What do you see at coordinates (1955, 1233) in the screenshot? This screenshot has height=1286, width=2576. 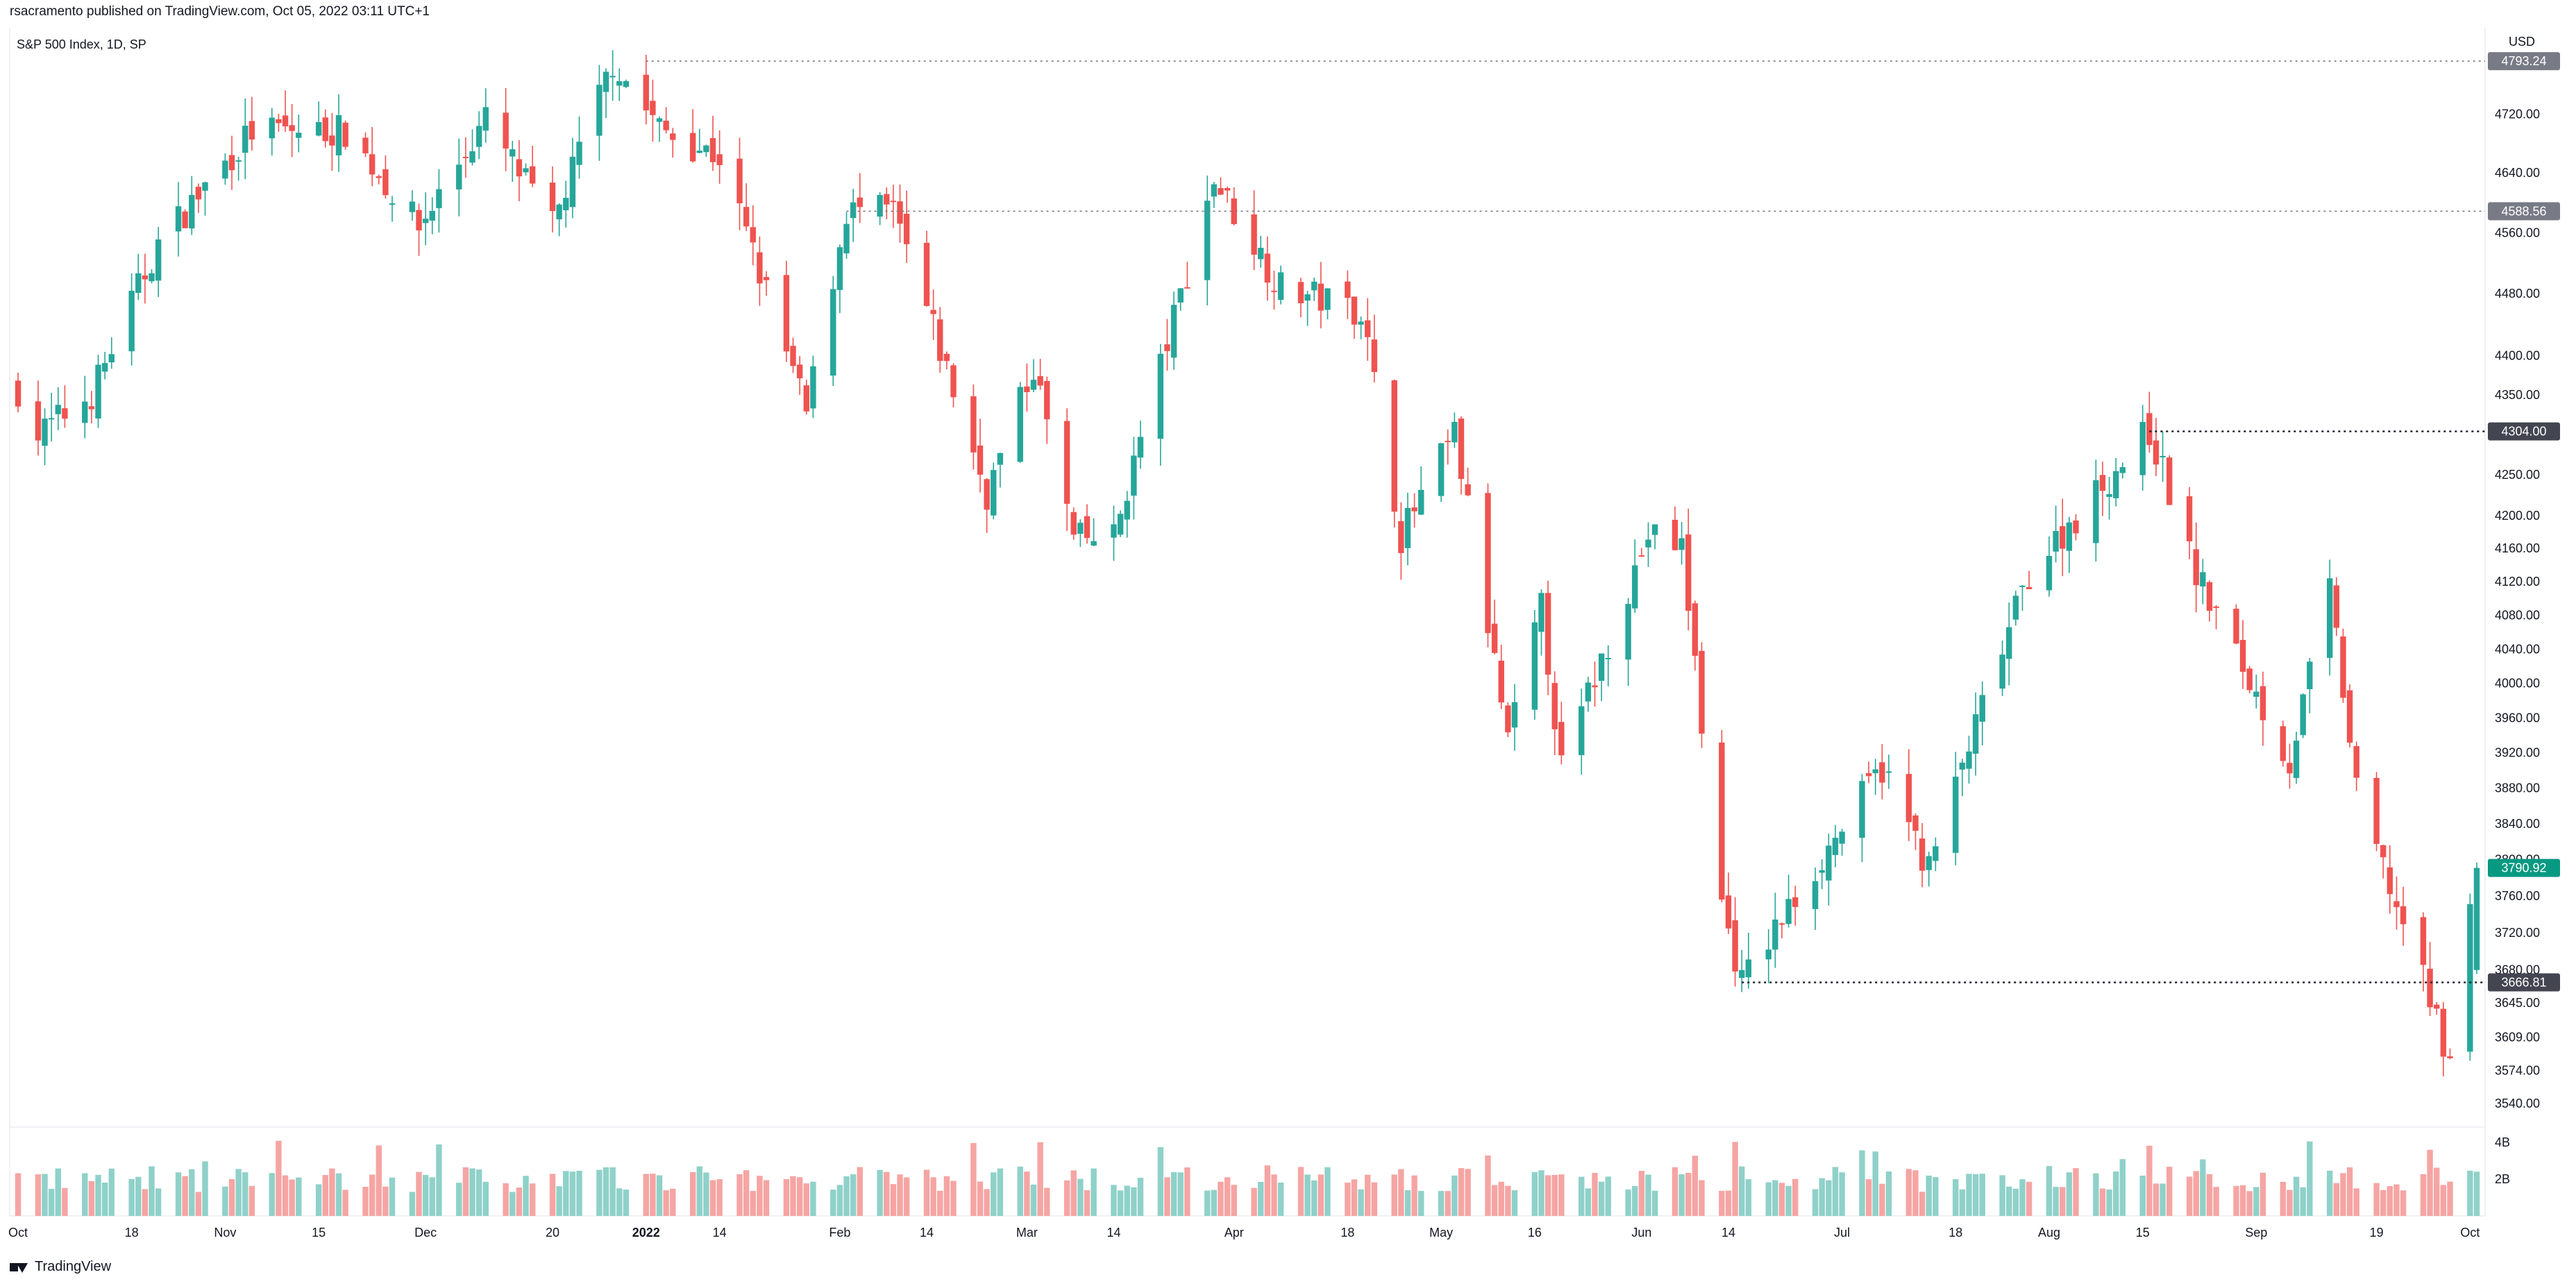 I see `x-tick-label: 18` at bounding box center [1955, 1233].